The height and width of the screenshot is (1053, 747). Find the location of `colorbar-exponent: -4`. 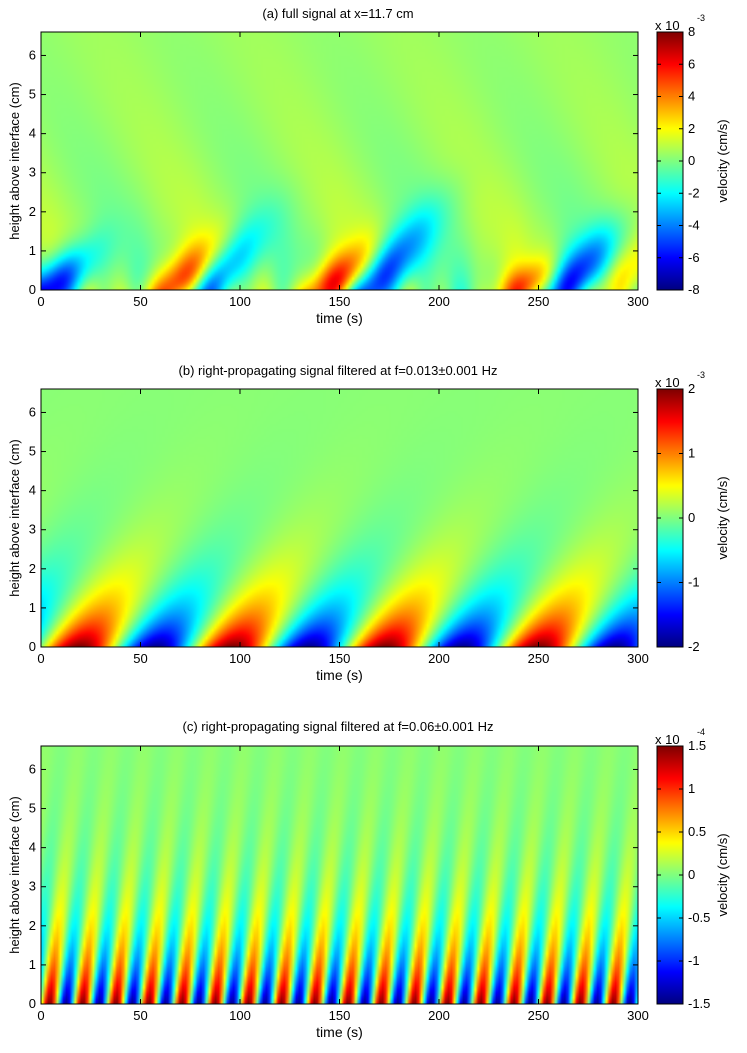

colorbar-exponent: -4 is located at coordinates (701, 732).